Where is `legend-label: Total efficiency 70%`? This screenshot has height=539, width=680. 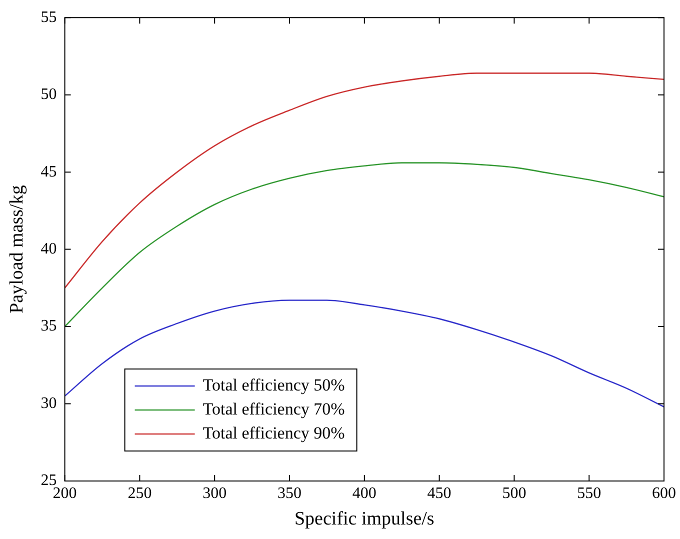
legend-label: Total efficiency 70% is located at coordinates (273, 408).